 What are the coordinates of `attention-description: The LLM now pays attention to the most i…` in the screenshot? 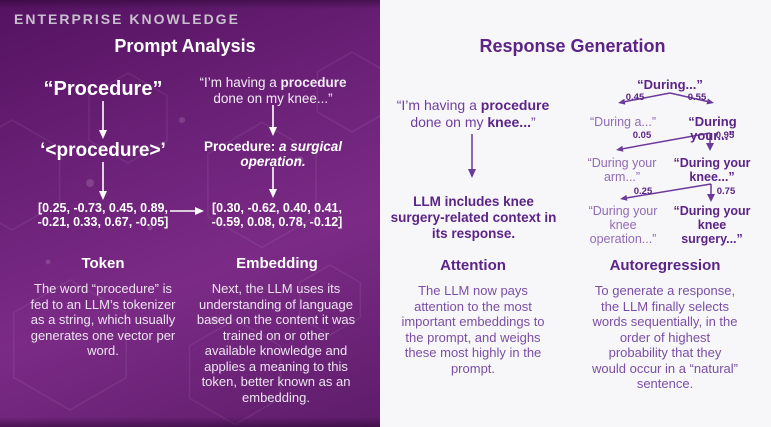 It's located at (473, 329).